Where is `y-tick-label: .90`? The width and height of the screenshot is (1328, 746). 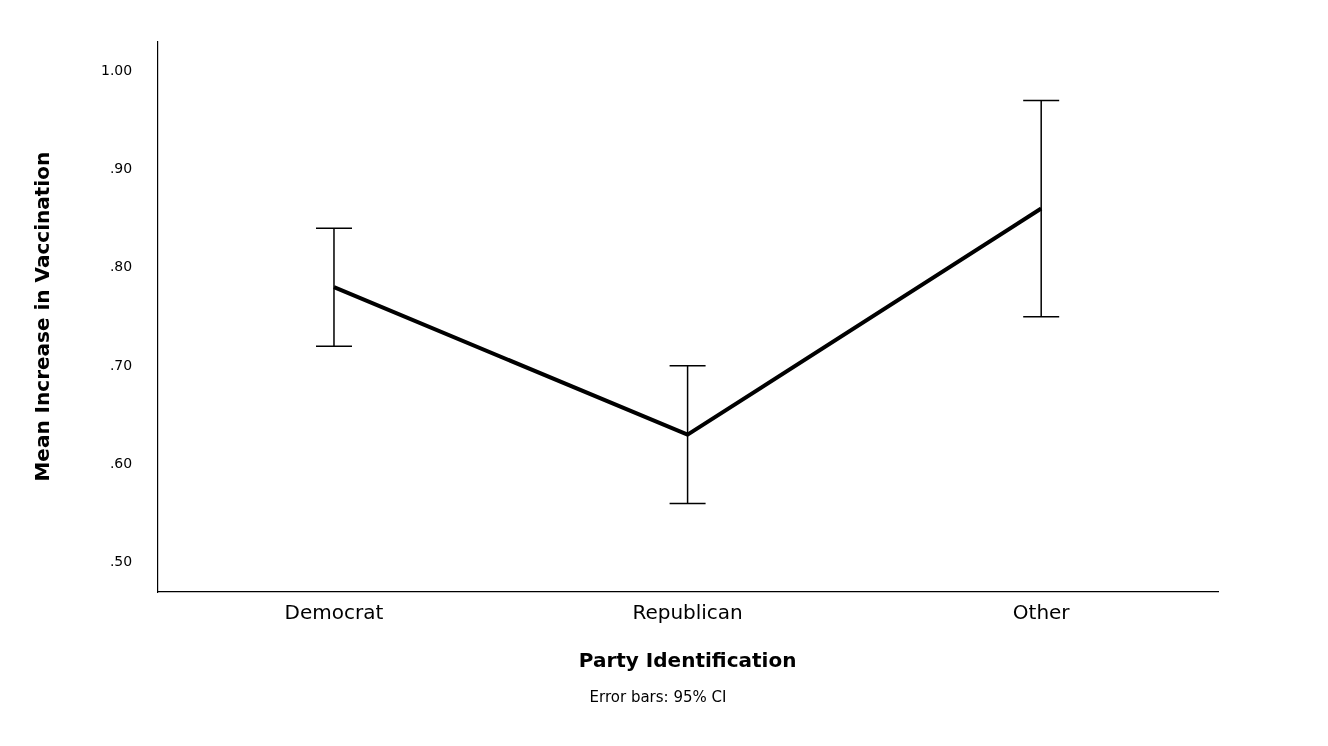
y-tick-label: .90 is located at coordinates (121, 167).